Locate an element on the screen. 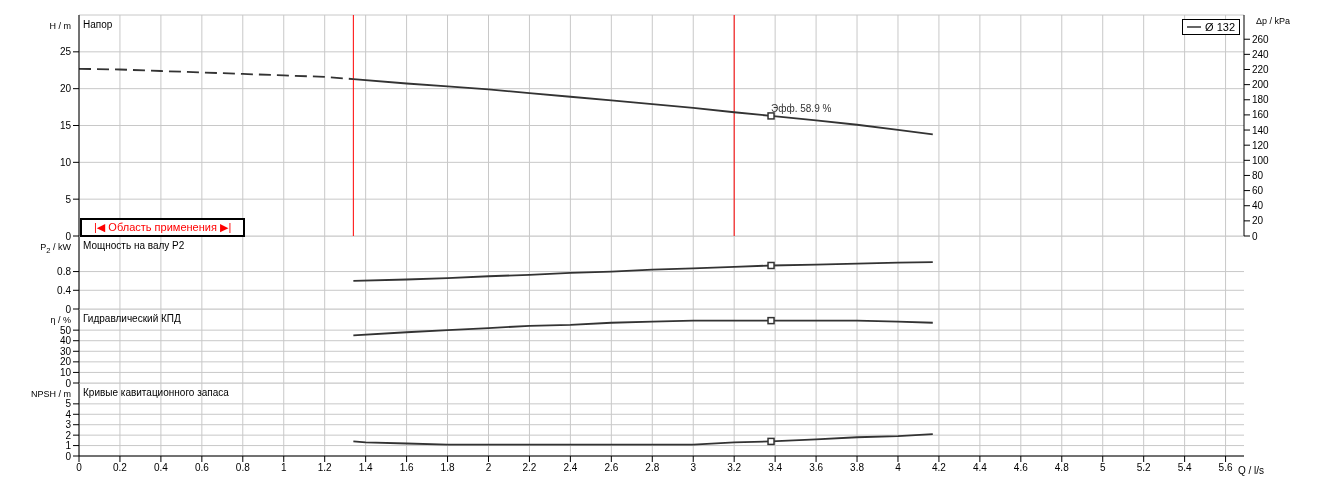  x-tick-label: 4.2 is located at coordinates (939, 468).